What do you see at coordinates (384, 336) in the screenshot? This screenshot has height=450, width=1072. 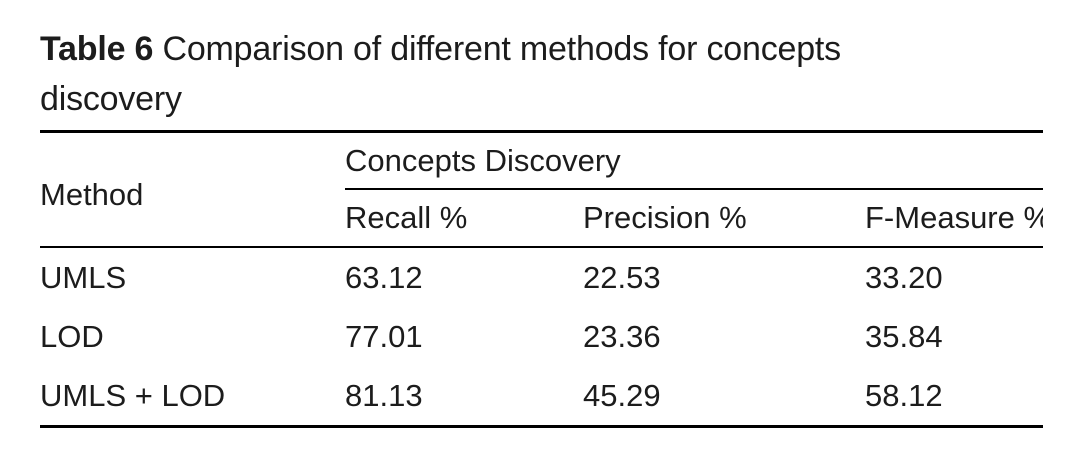 I see `cell-recall: 77.01` at bounding box center [384, 336].